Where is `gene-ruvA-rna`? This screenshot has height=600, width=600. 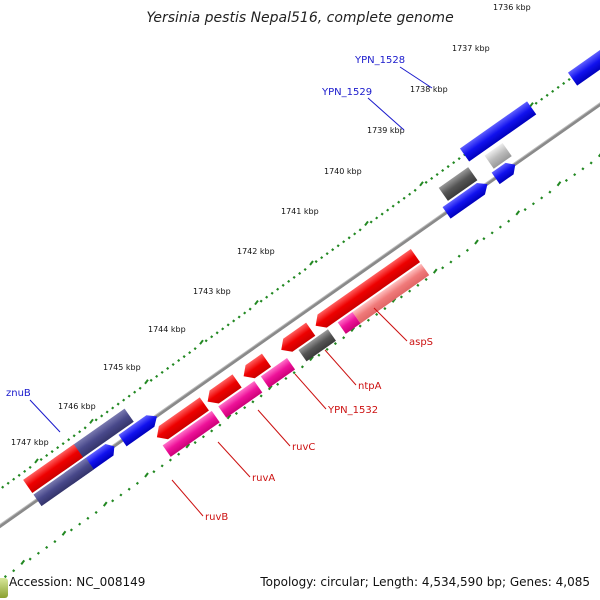
gene-ruvA-rna is located at coordinates (240, 399).